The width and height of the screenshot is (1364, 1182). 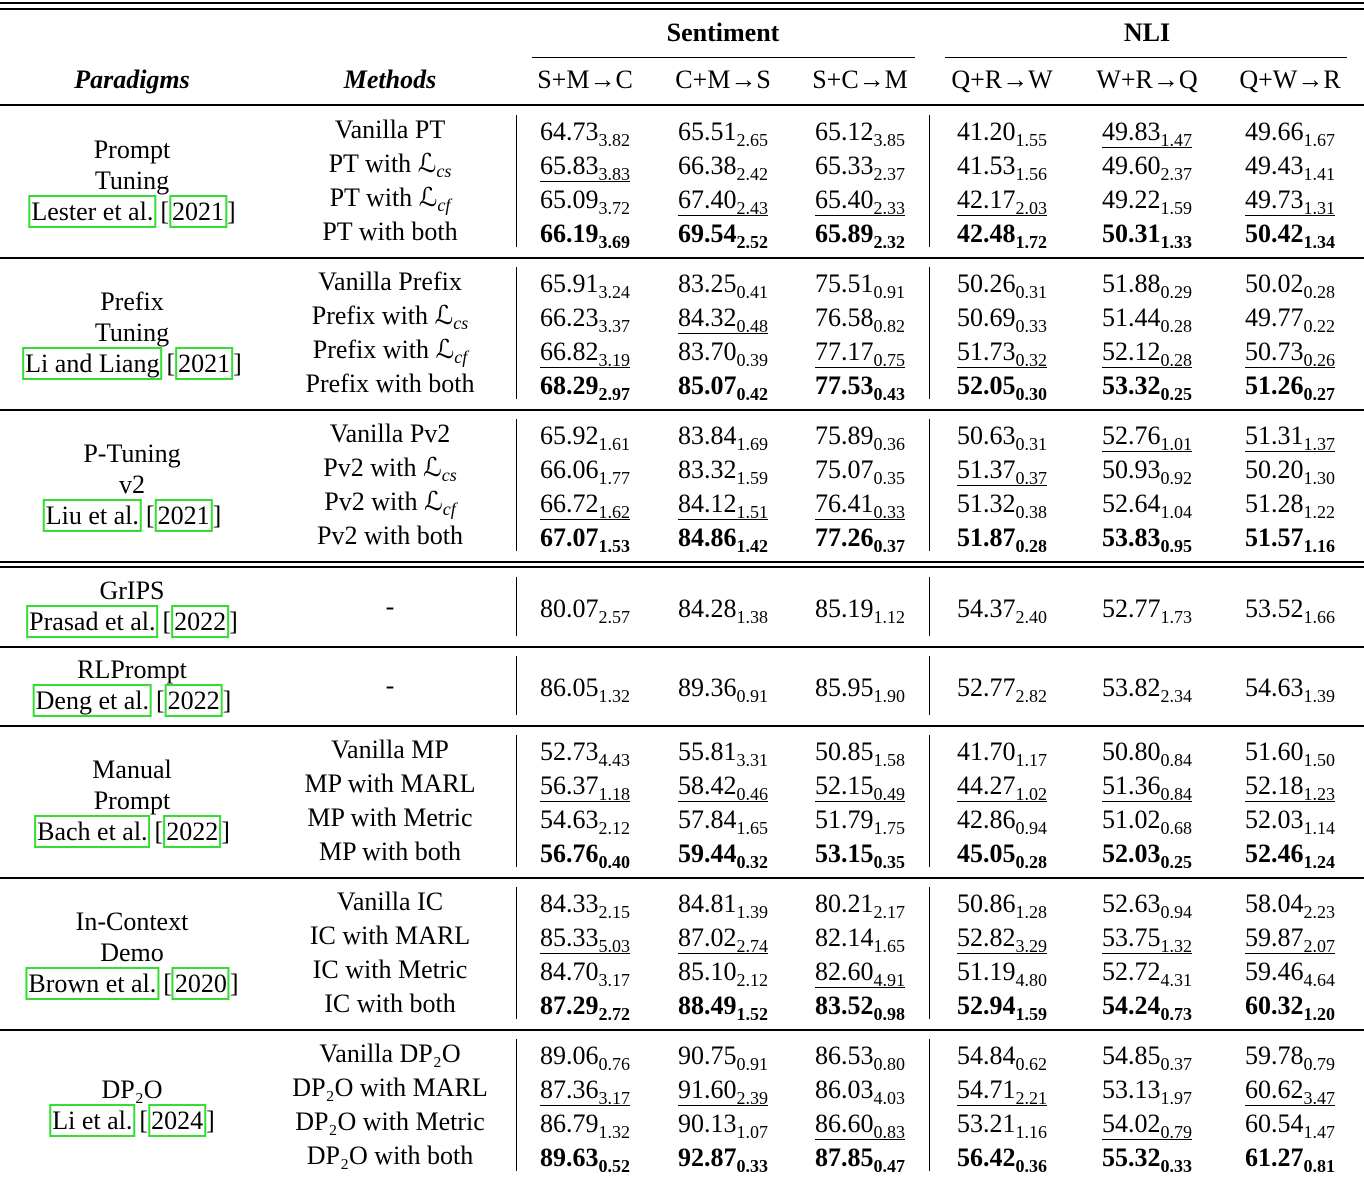 What do you see at coordinates (159, 831) in the screenshot?
I see `bracket: [` at bounding box center [159, 831].